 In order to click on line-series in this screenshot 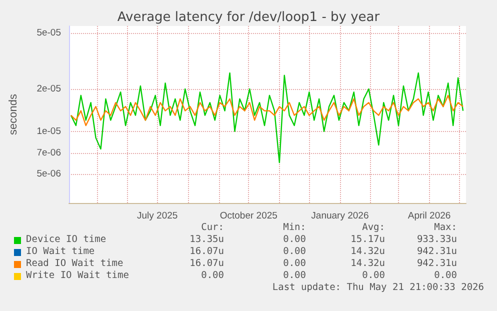, I will do `click(267, 110)`.